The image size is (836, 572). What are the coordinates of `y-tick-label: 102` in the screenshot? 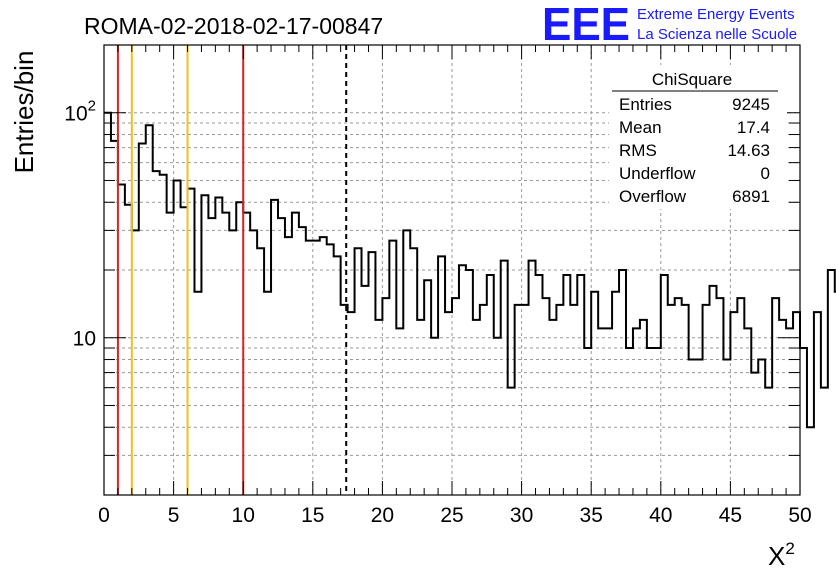 It's located at (80, 112).